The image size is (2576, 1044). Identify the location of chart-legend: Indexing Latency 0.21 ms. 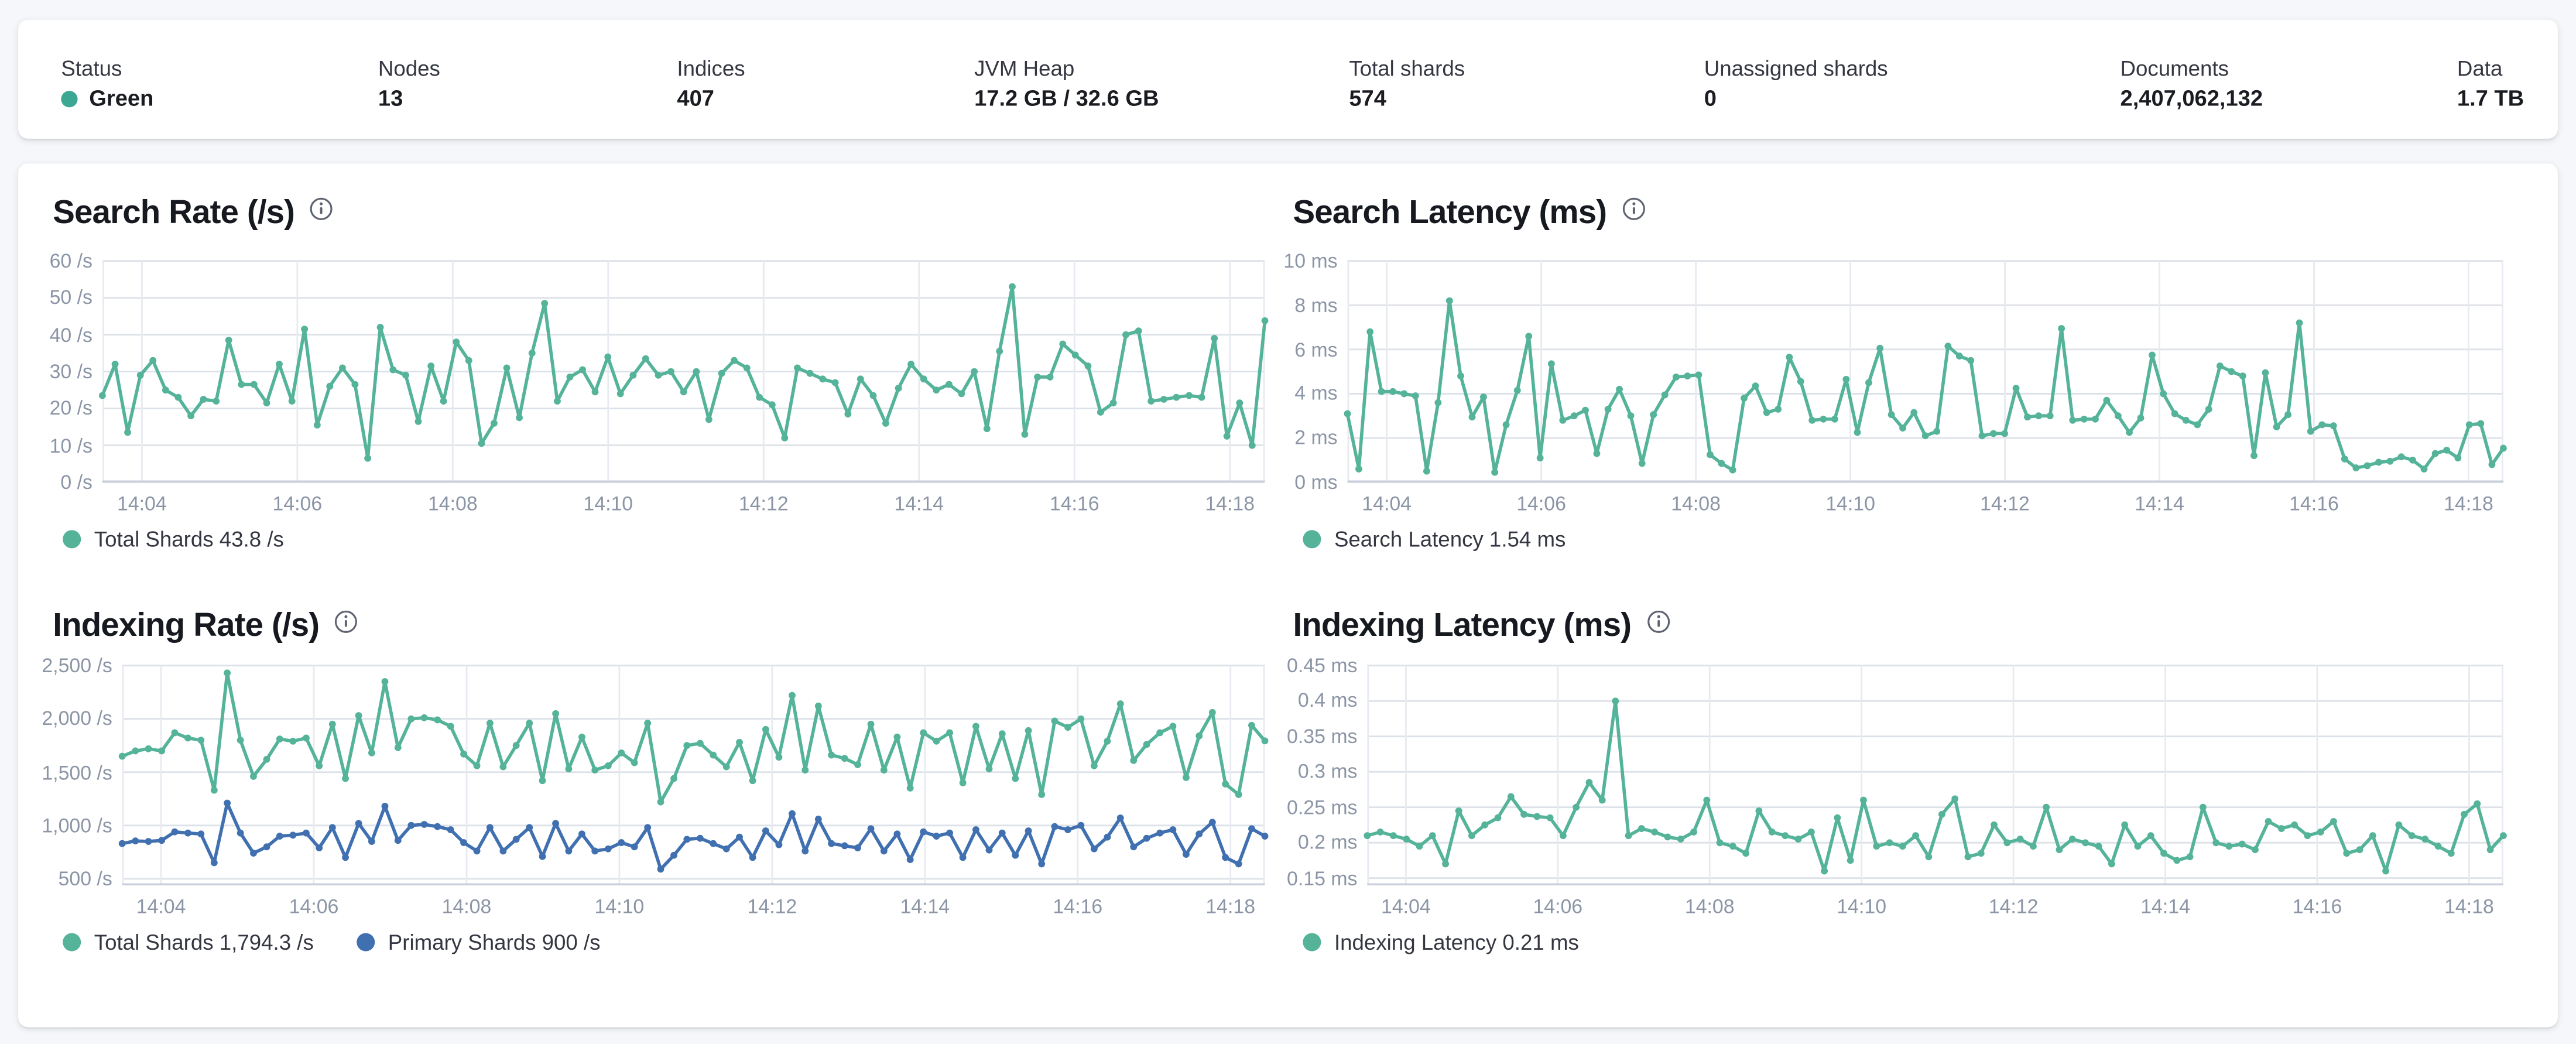
(1441, 942).